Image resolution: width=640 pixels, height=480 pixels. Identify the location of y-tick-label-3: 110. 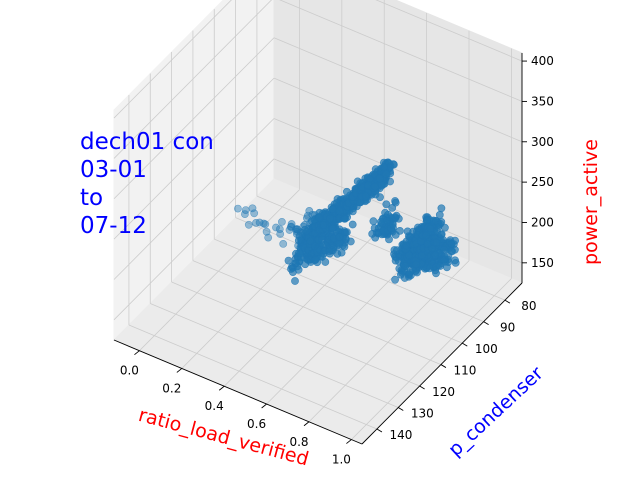
(464, 371).